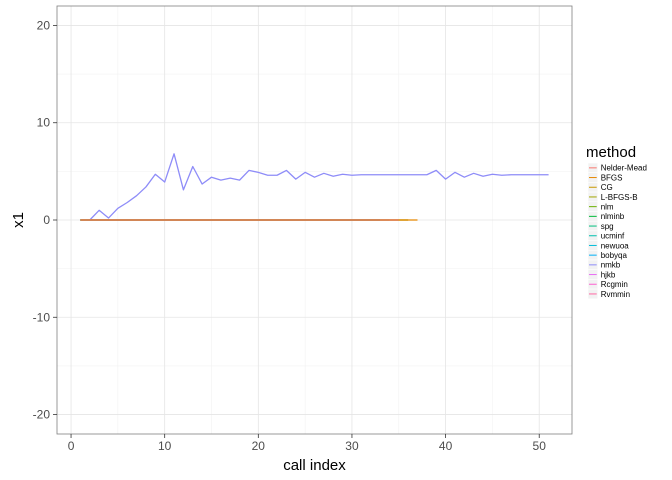 This screenshot has width=672, height=480. I want to click on legend-label: nlminb, so click(613, 216).